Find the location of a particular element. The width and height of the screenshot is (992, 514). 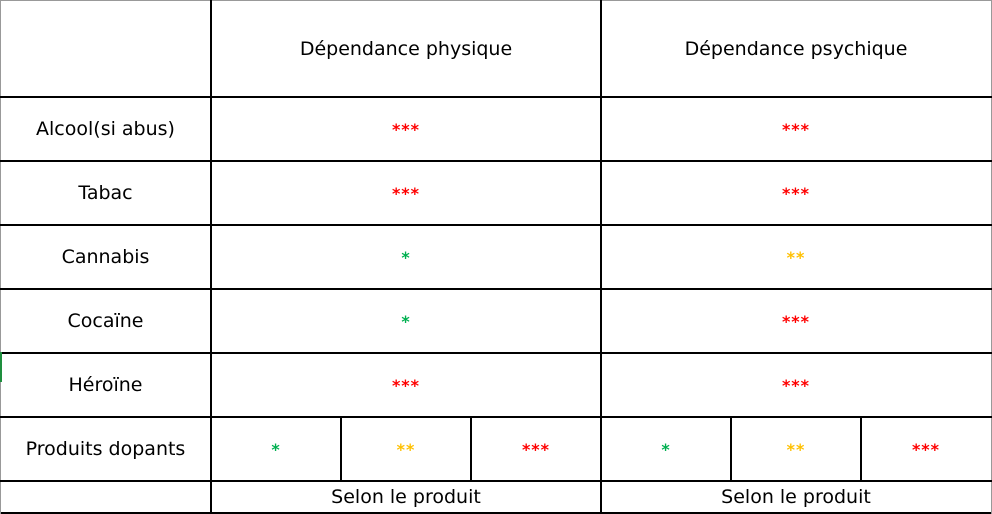

rating-heroine-physique: *** is located at coordinates (406, 385).